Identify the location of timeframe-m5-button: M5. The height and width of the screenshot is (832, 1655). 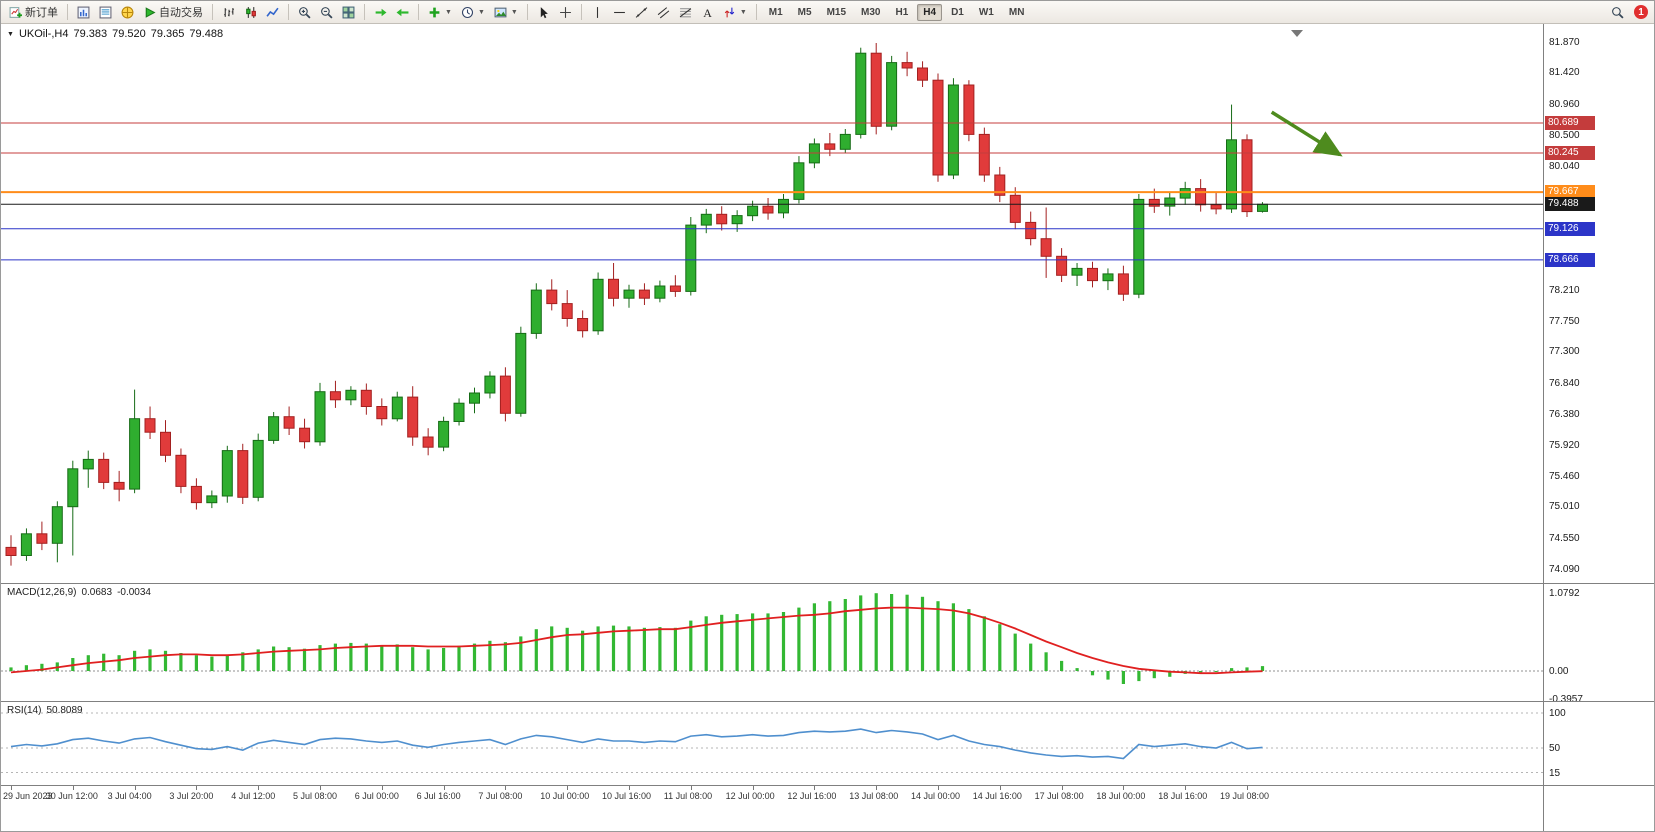
(804, 12).